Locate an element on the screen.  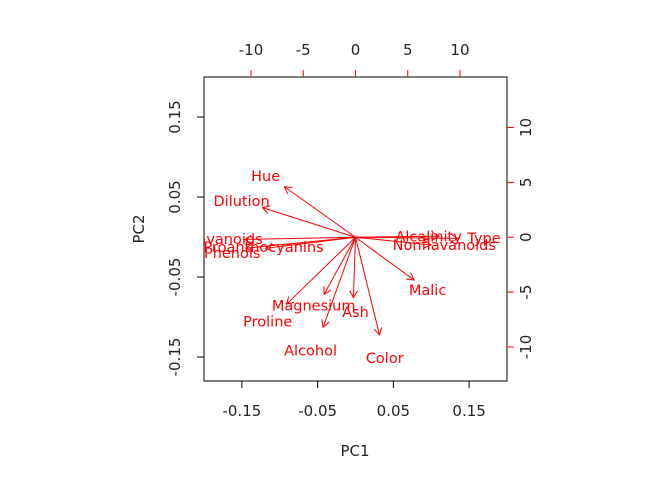
y-tick-label: 0.15 is located at coordinates (175, 116).